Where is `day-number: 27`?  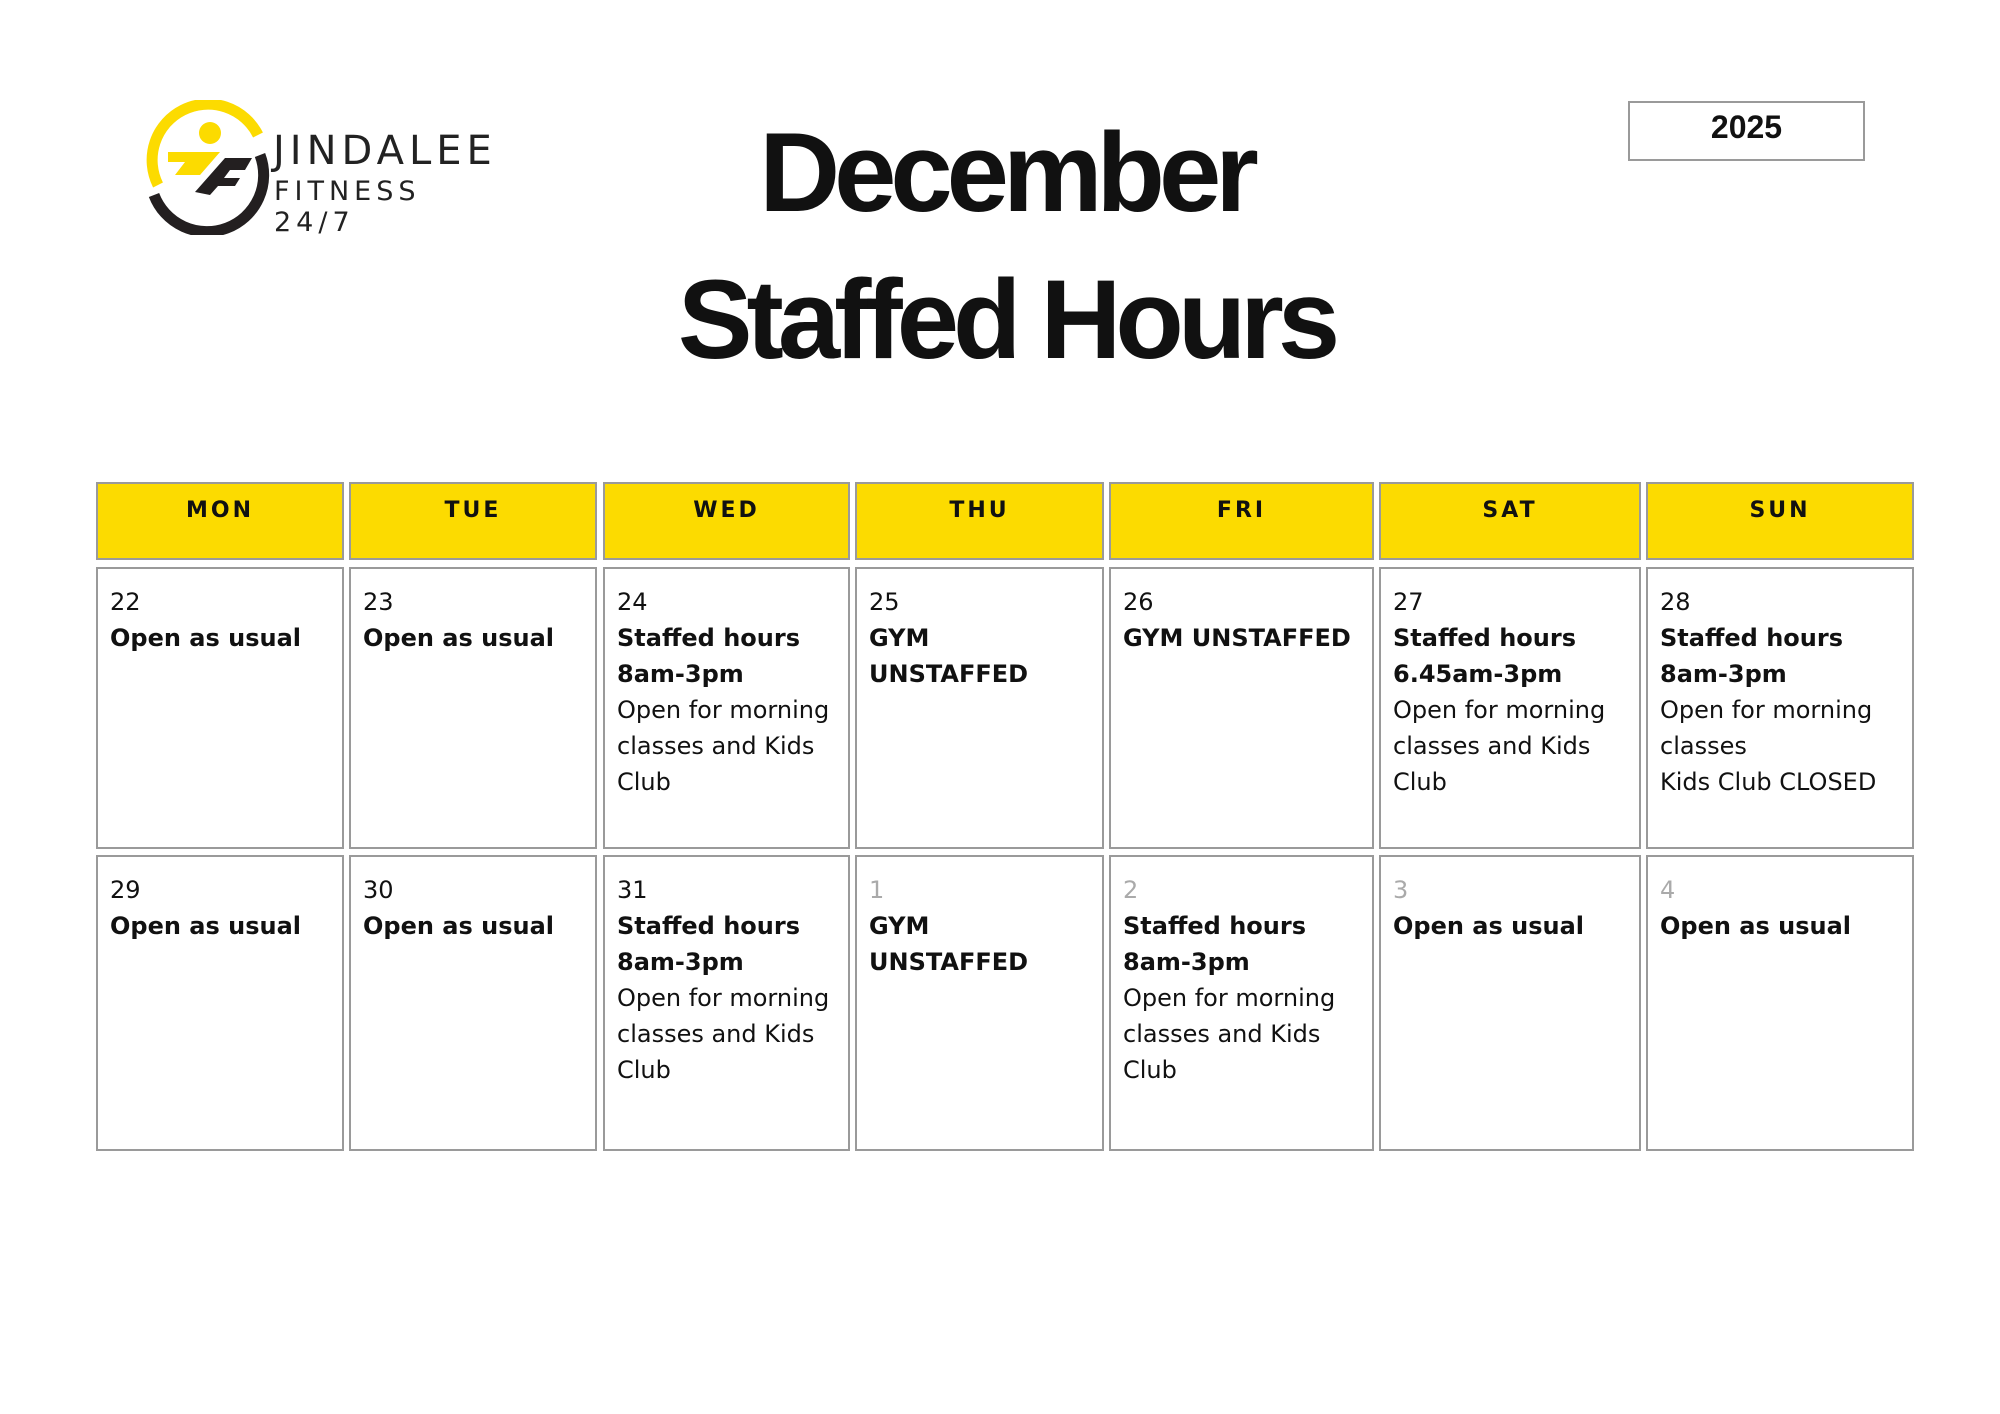
day-number: 27 is located at coordinates (1408, 602).